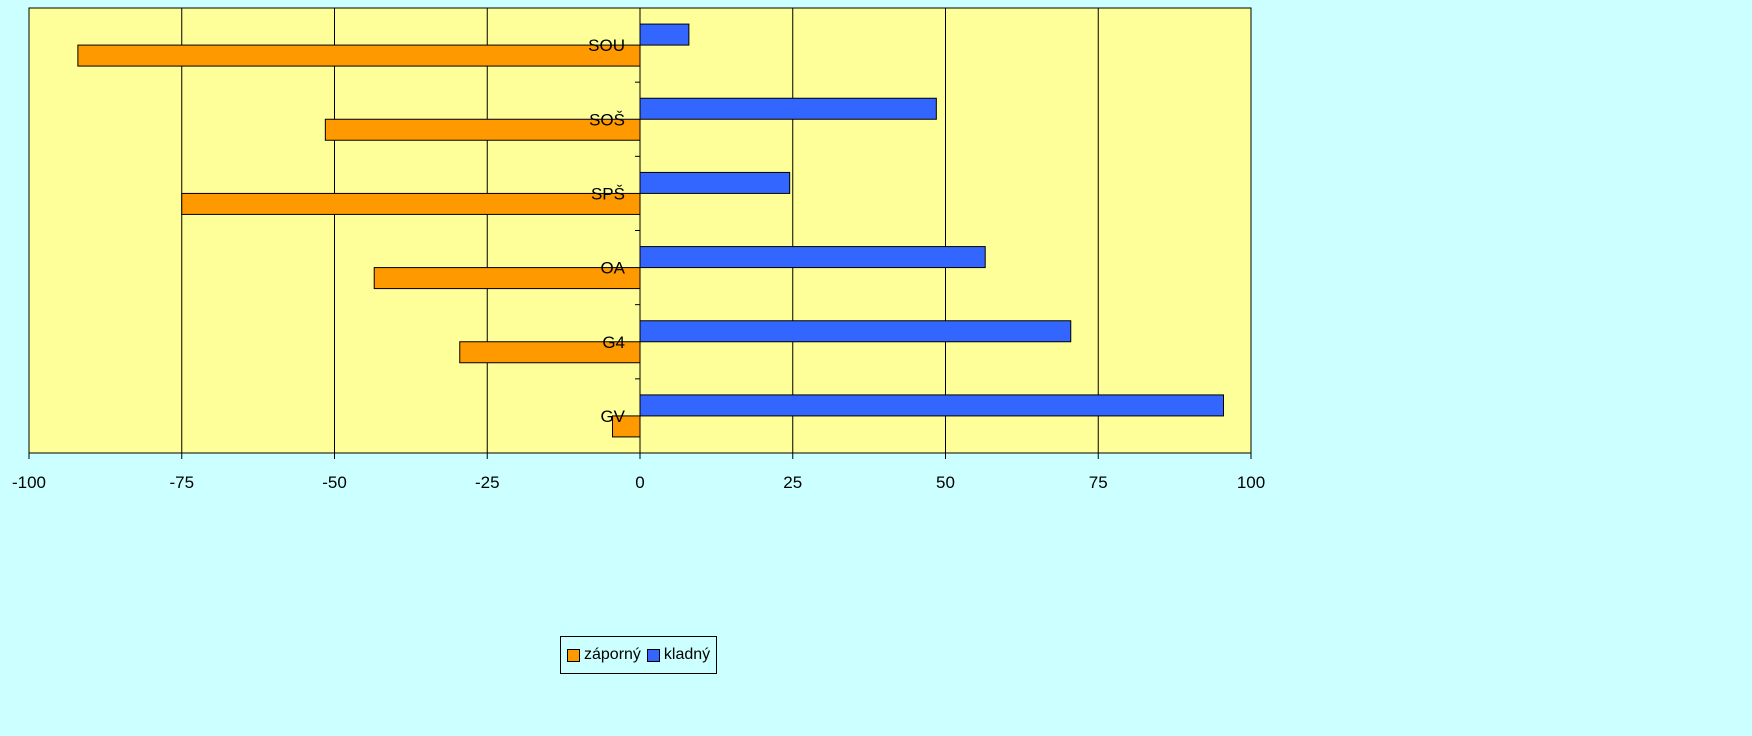 Image resolution: width=1752 pixels, height=736 pixels. I want to click on category-label: GV, so click(612, 416).